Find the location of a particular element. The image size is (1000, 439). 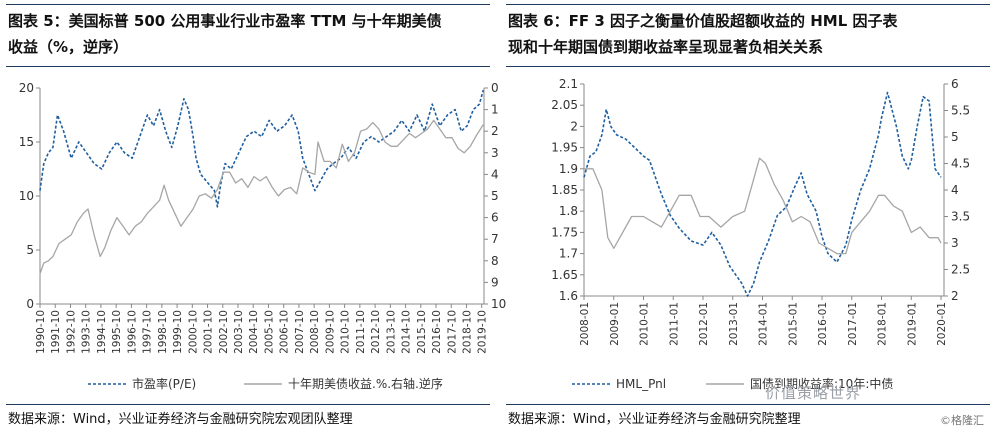

y-right-tick-label: 5.5 is located at coordinates (960, 111).